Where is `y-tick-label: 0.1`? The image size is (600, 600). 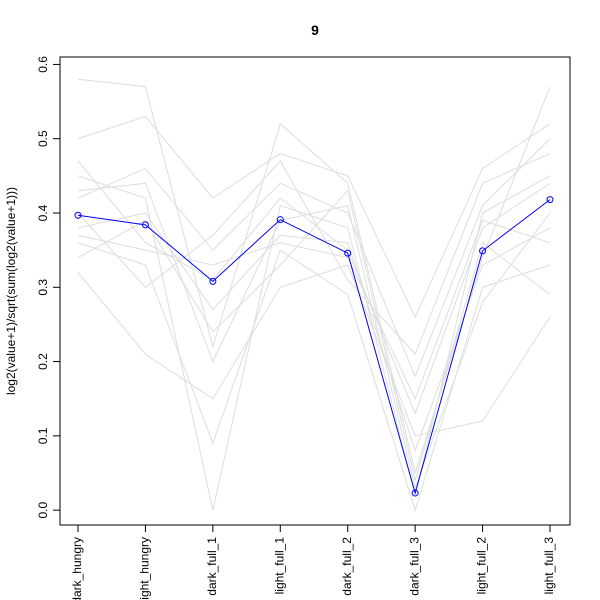 y-tick-label: 0.1 is located at coordinates (43, 435).